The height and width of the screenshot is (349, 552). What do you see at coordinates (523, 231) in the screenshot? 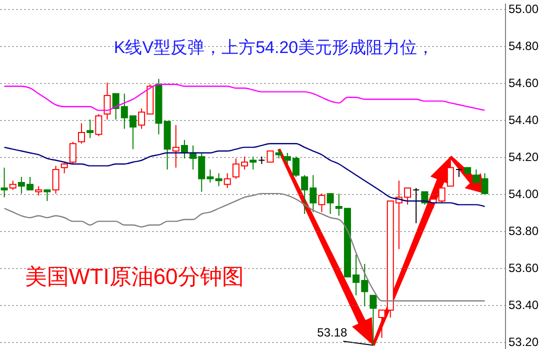
I see `y-tick-label: 53.80` at bounding box center [523, 231].